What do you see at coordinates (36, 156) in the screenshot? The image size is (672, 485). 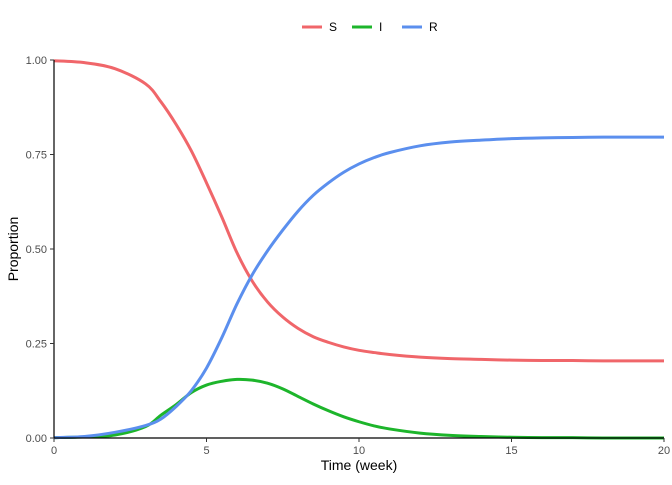 I see `y-tick-label: 0.75` at bounding box center [36, 156].